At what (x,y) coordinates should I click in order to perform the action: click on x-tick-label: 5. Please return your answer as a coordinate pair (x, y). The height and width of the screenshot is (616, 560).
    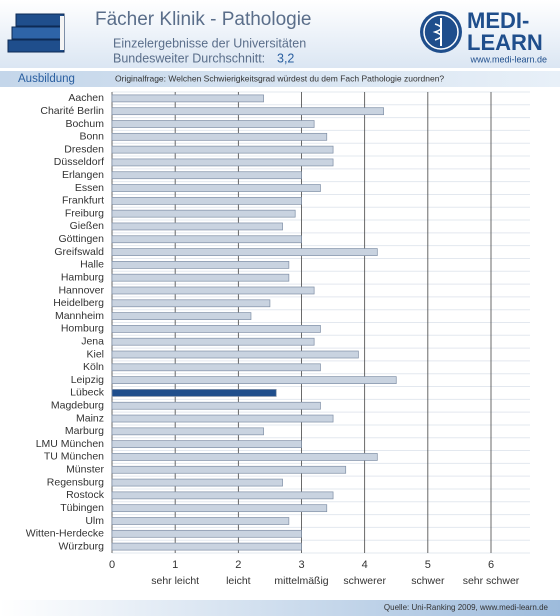
    Looking at the image, I should click on (428, 565).